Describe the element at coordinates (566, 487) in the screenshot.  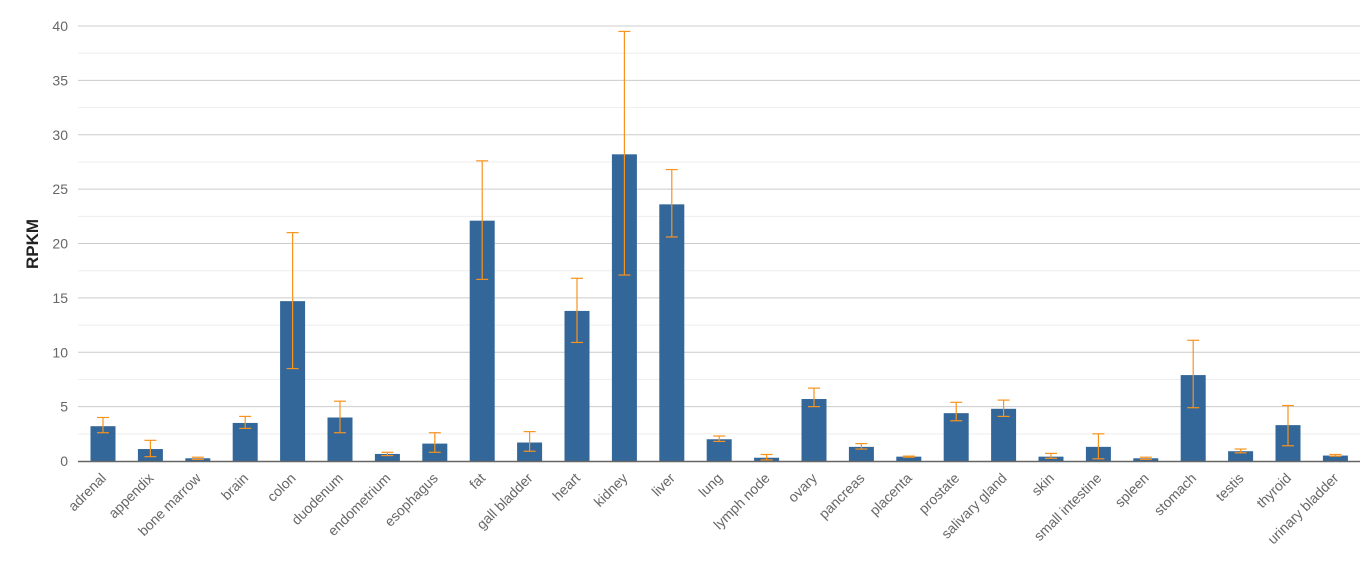
I see `x-tick-label: heart` at that location.